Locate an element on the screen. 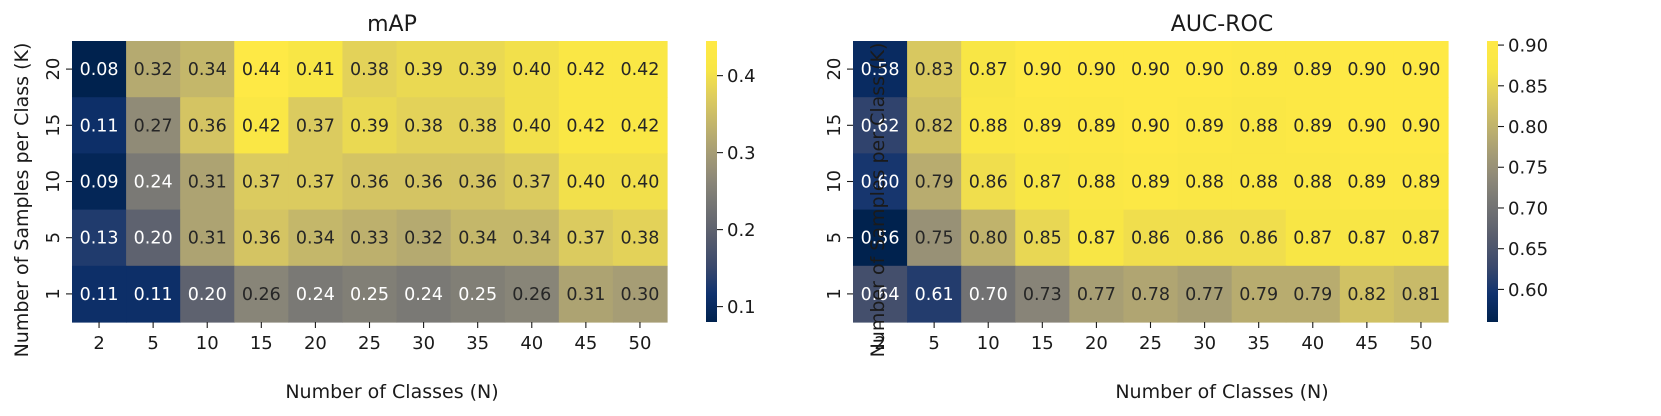 The image size is (1661, 416). y-tick-label: 5 is located at coordinates (53, 237).